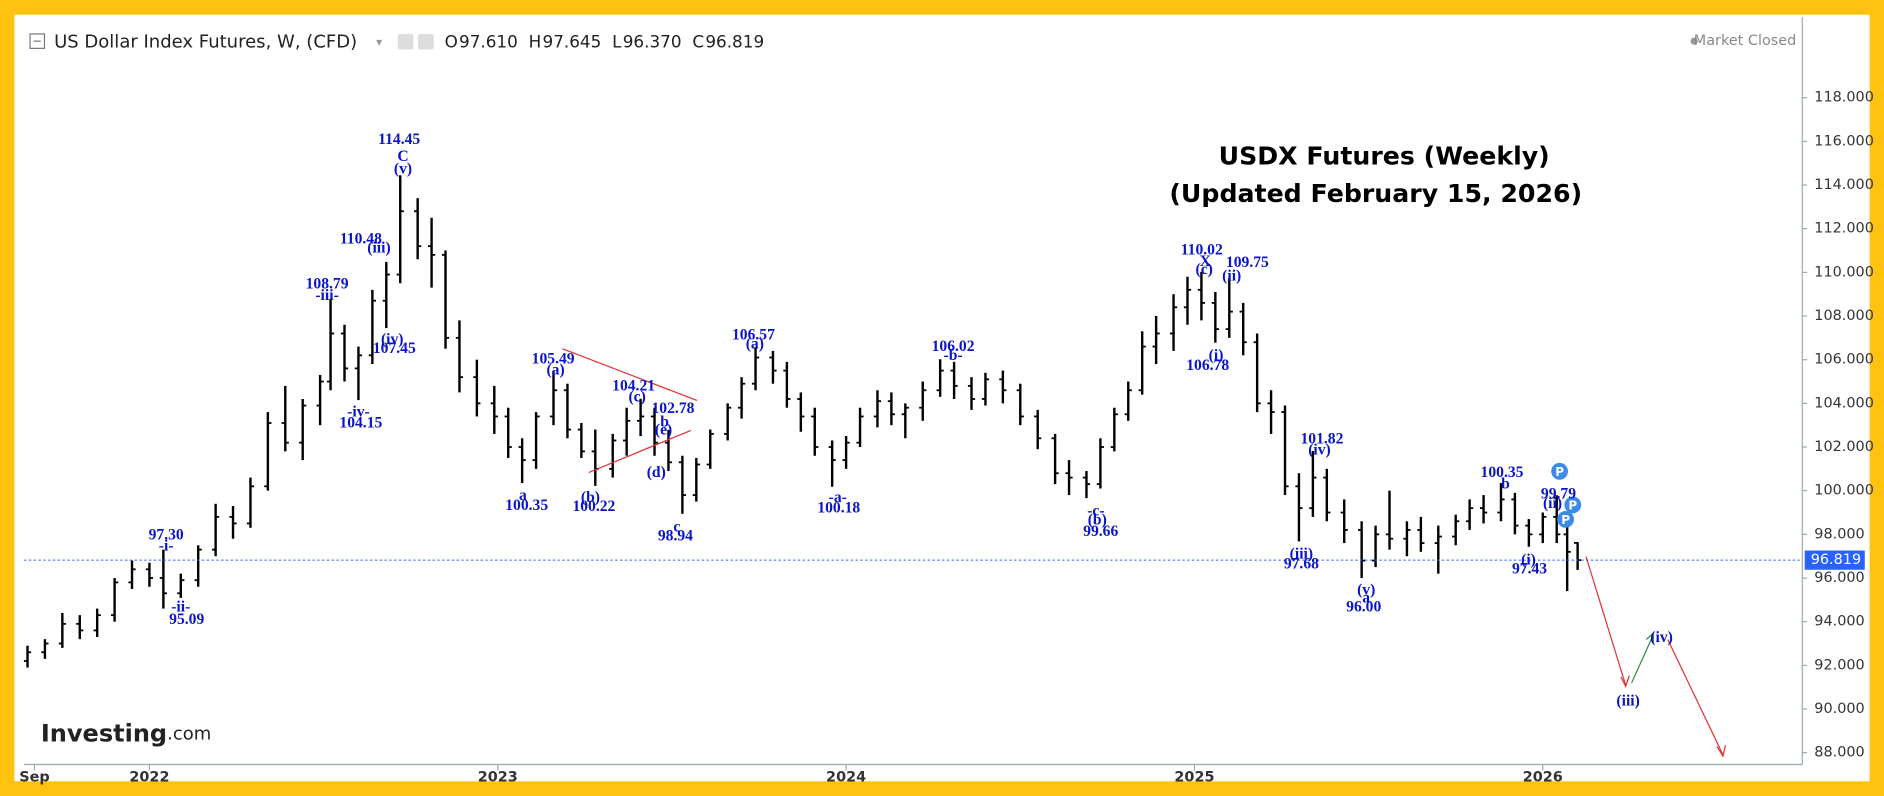  What do you see at coordinates (1836, 560) in the screenshot?
I see `last-price-label: 96.819` at bounding box center [1836, 560].